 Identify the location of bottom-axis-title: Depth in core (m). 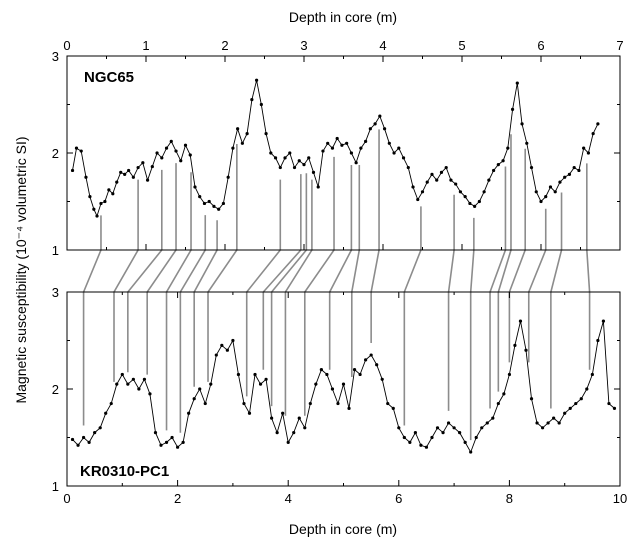
(343, 529).